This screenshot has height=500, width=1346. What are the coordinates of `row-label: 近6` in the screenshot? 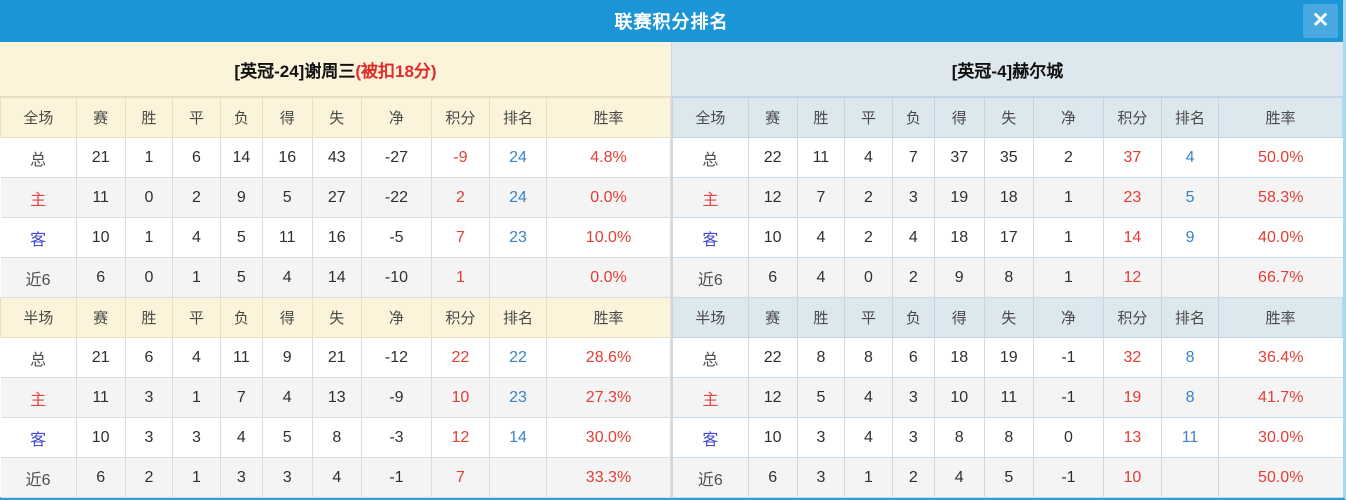 It's located at (38, 277).